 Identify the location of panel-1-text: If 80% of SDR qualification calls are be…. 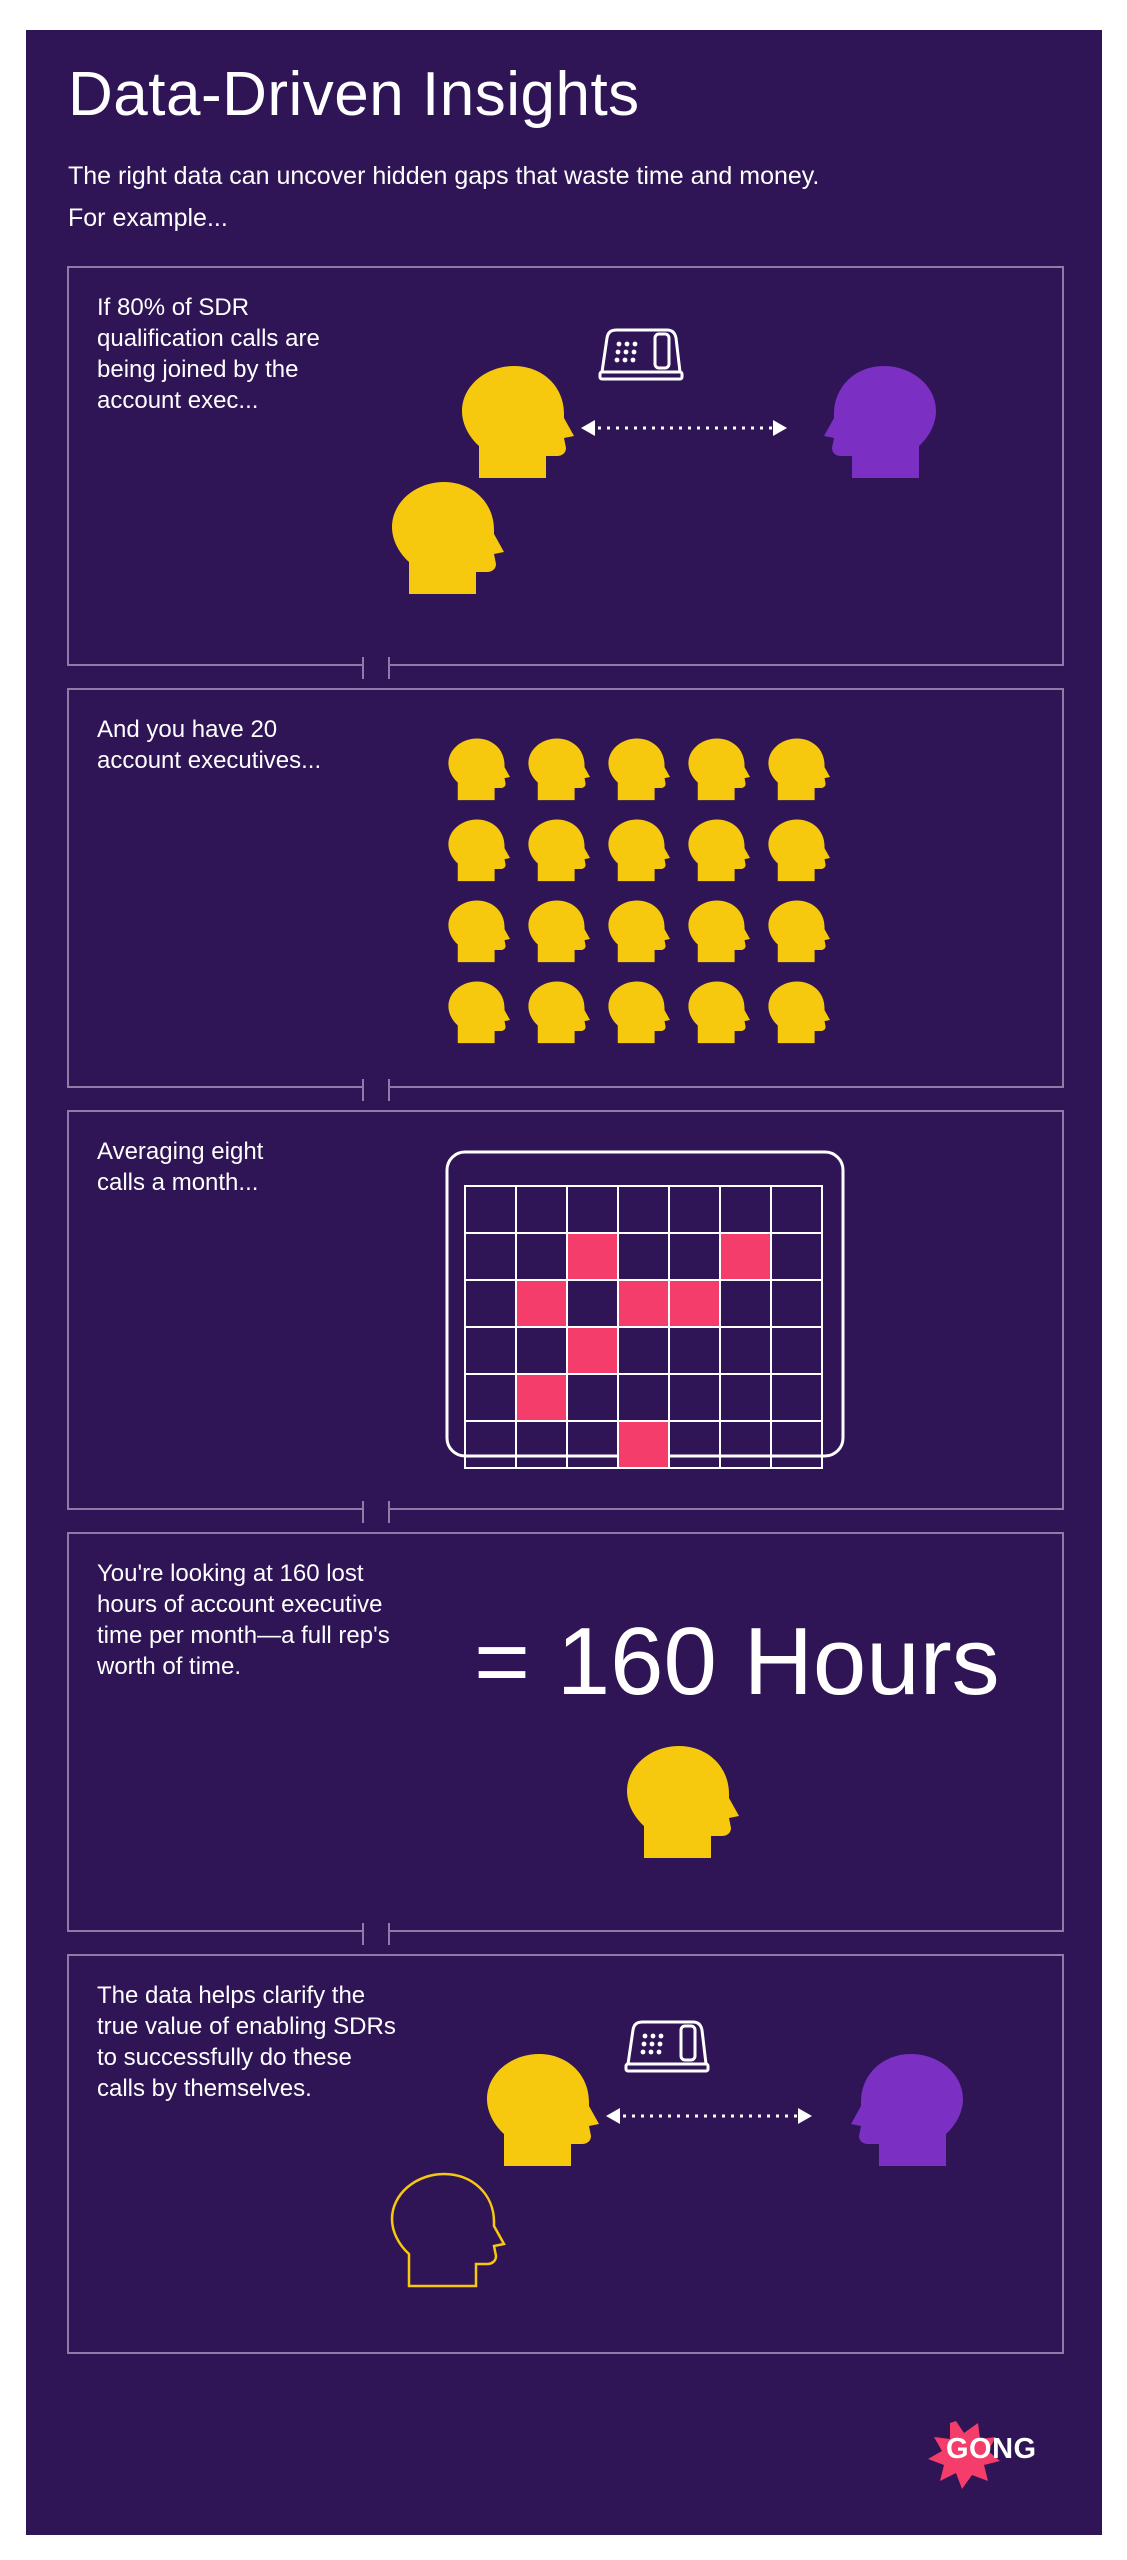
(208, 354).